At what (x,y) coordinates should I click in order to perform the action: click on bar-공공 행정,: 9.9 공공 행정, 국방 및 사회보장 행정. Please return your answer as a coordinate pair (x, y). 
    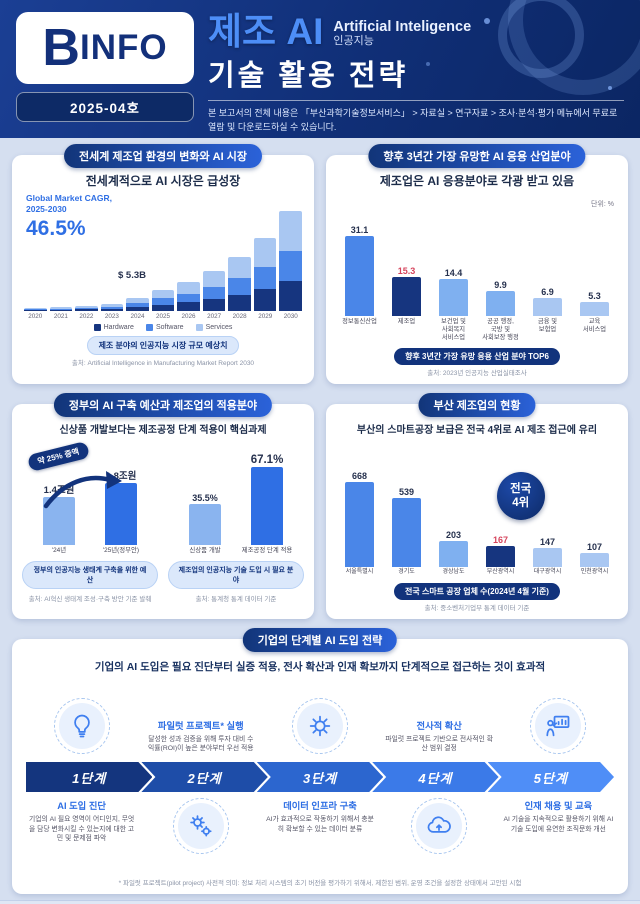
    Looking at the image, I should click on (500, 311).